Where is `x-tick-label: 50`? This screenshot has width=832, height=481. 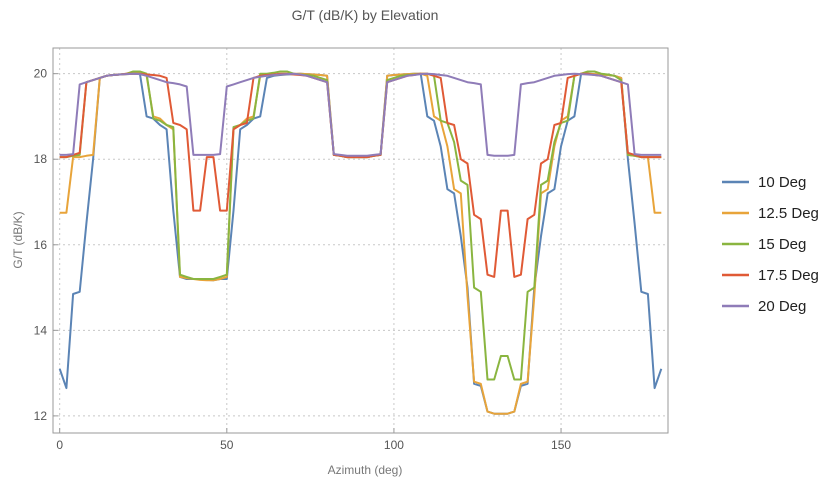 x-tick-label: 50 is located at coordinates (227, 445).